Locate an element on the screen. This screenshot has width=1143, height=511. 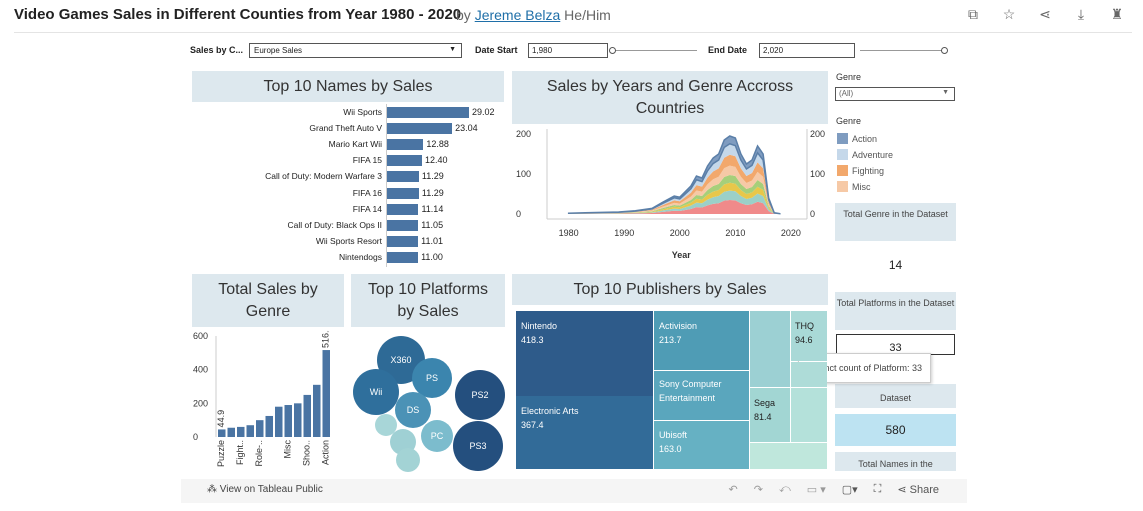
star-icon: ☆ is located at coordinates (1009, 14).